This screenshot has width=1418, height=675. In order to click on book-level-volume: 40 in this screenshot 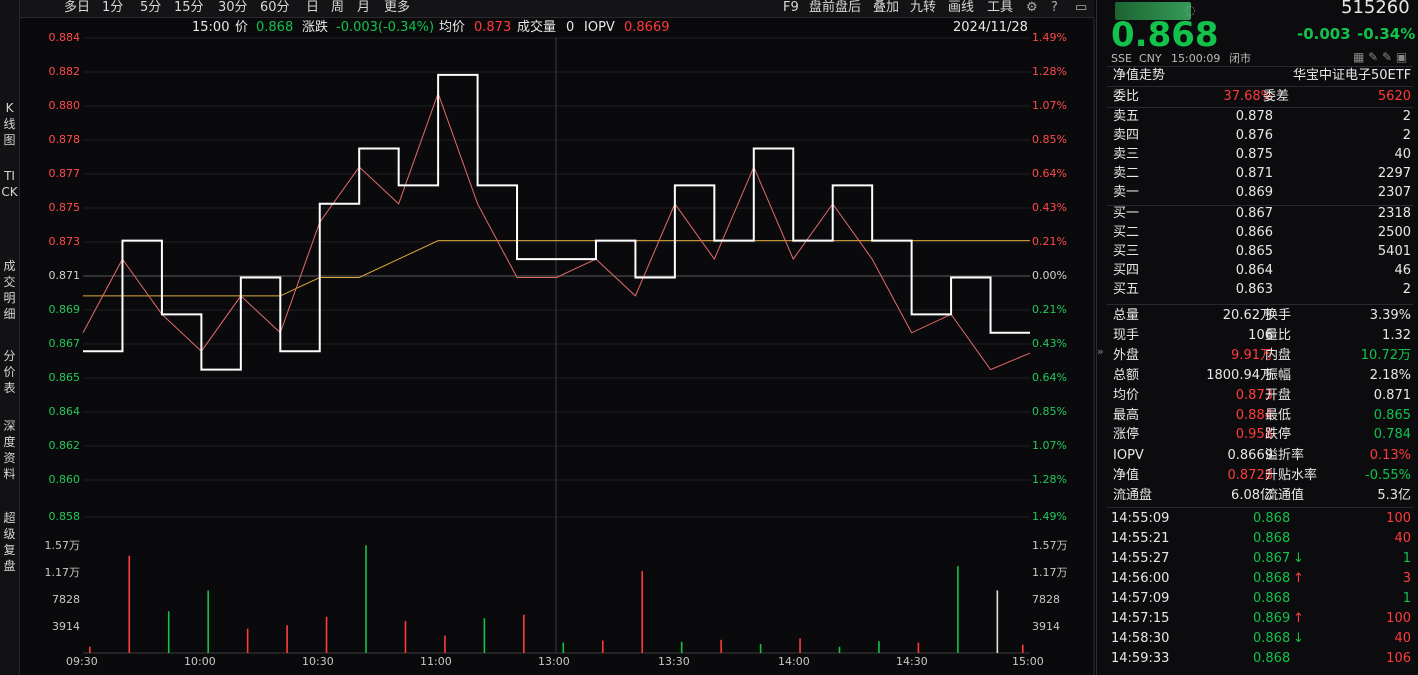, I will do `click(1402, 154)`.